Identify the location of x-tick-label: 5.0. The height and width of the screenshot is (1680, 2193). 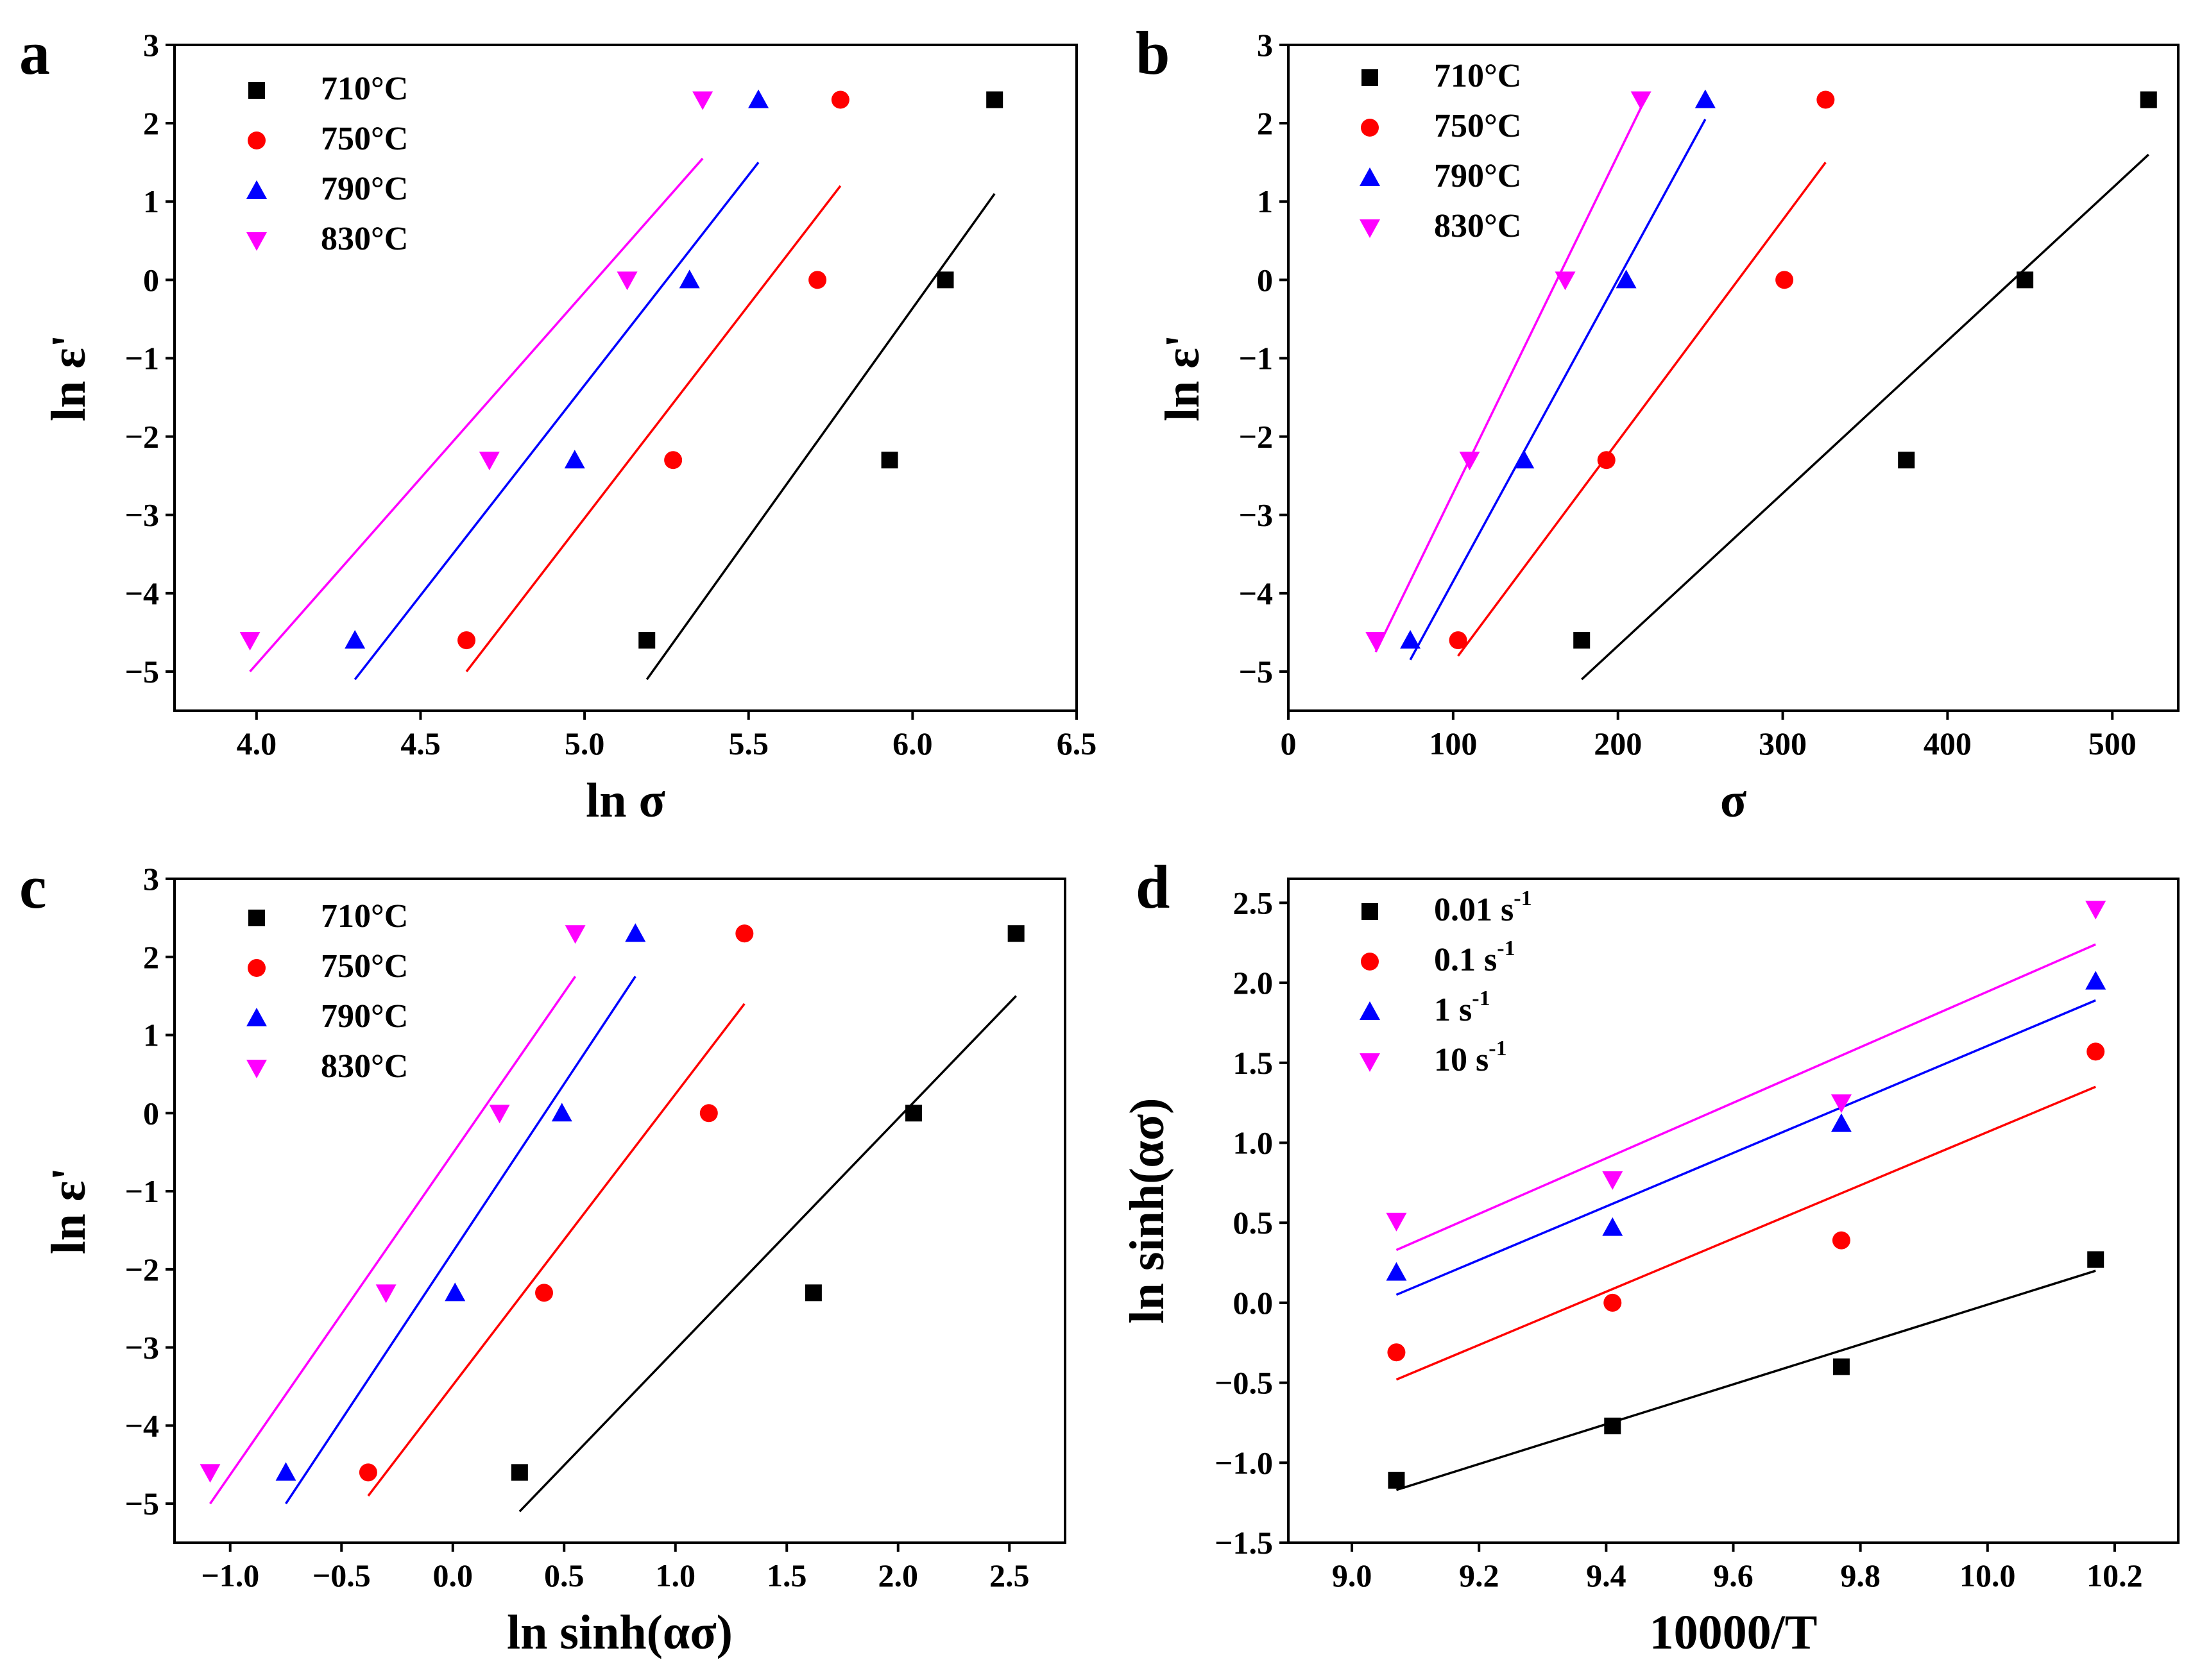
(585, 743).